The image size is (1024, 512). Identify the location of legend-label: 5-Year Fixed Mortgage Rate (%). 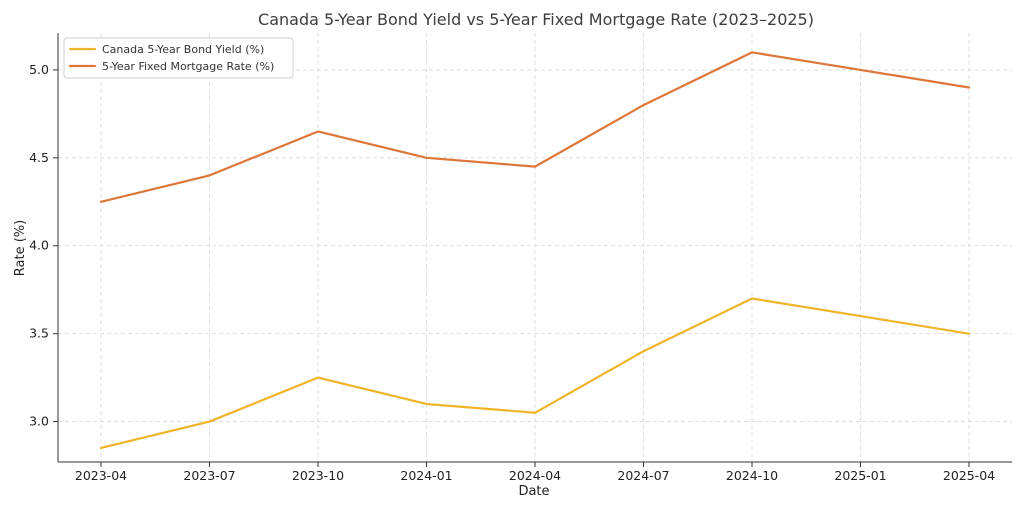
(188, 66).